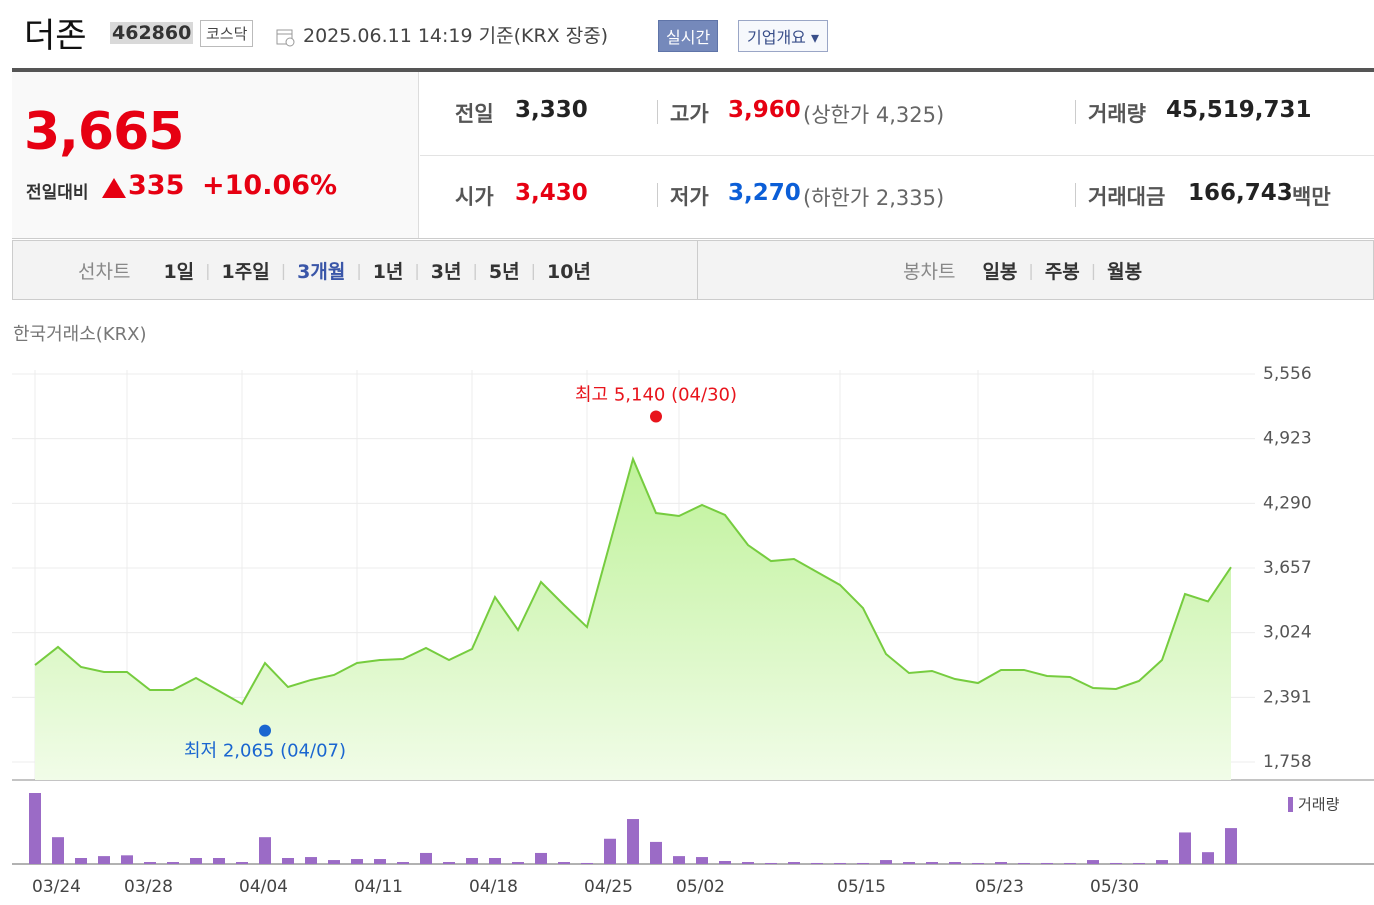 This screenshot has height=905, width=1374. What do you see at coordinates (1287, 503) in the screenshot?
I see `y-tick-label: 4,290` at bounding box center [1287, 503].